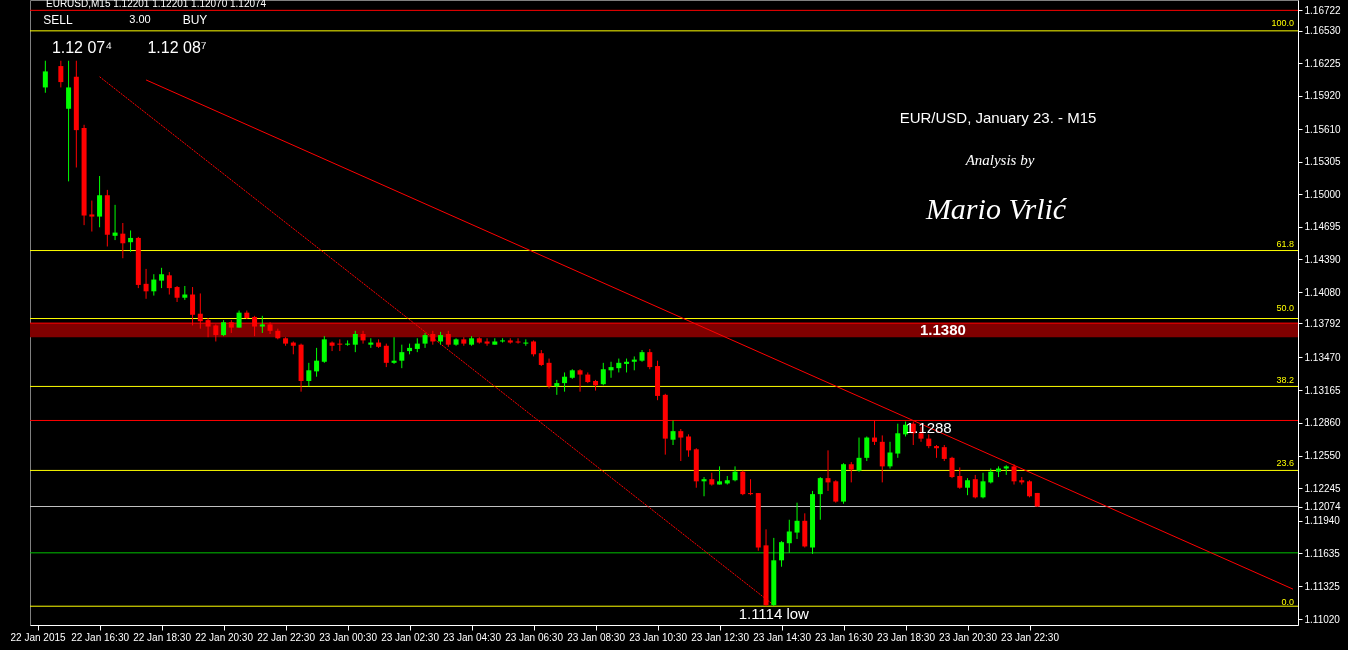  What do you see at coordinates (1323, 507) in the screenshot?
I see `y-tick-label: 1.12074` at bounding box center [1323, 507].